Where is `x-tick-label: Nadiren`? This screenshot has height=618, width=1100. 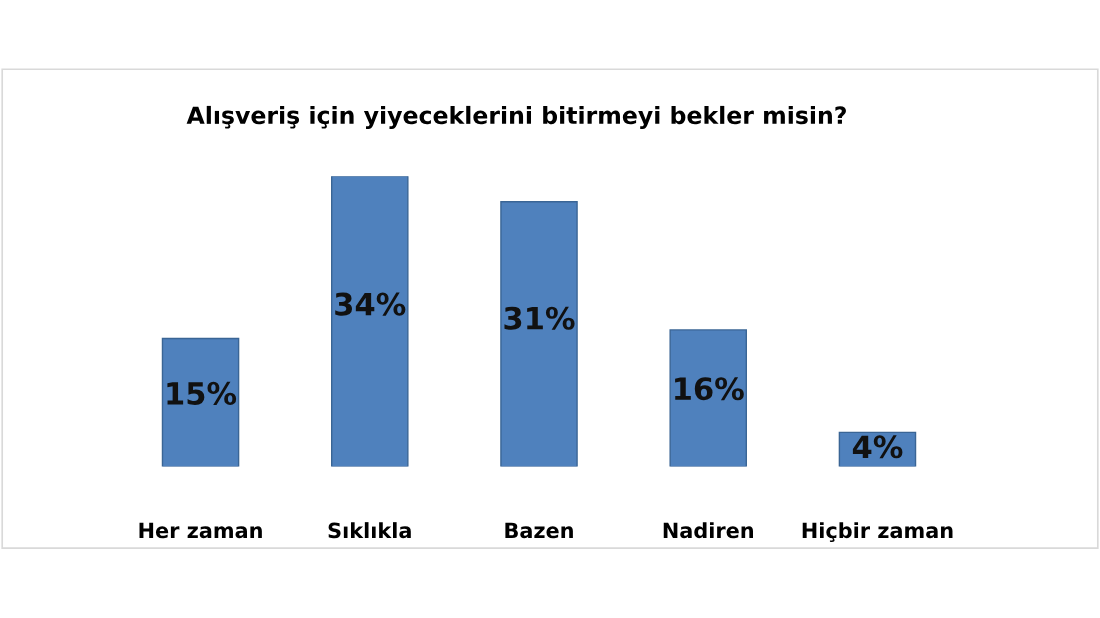
x-tick-label: Nadiren is located at coordinates (708, 530).